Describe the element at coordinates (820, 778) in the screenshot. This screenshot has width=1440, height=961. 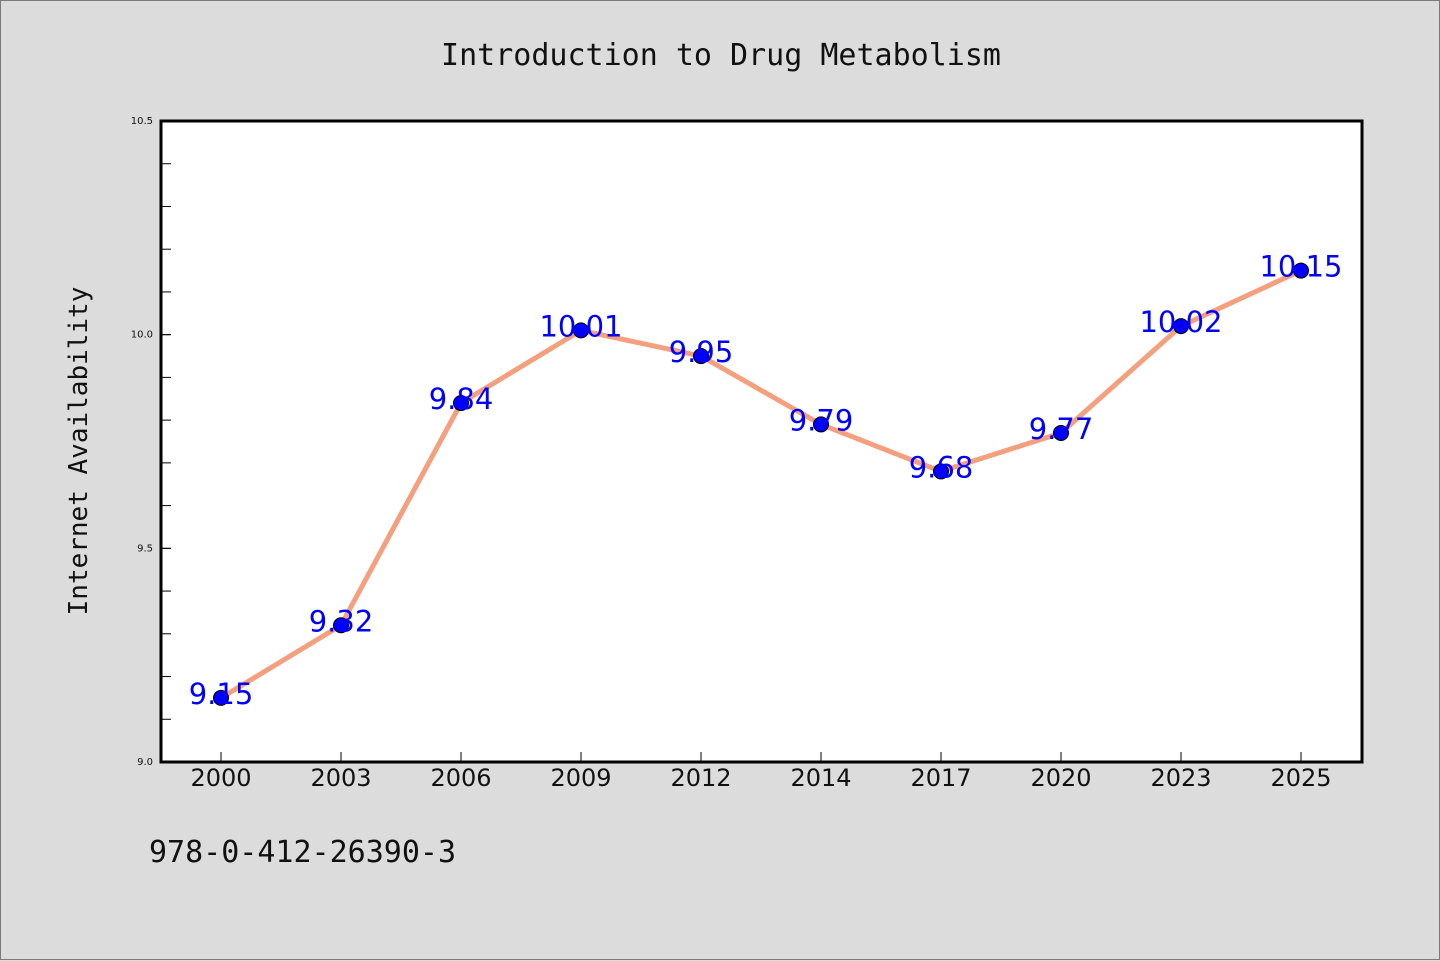
I see `x-tick-label: 2014` at that location.